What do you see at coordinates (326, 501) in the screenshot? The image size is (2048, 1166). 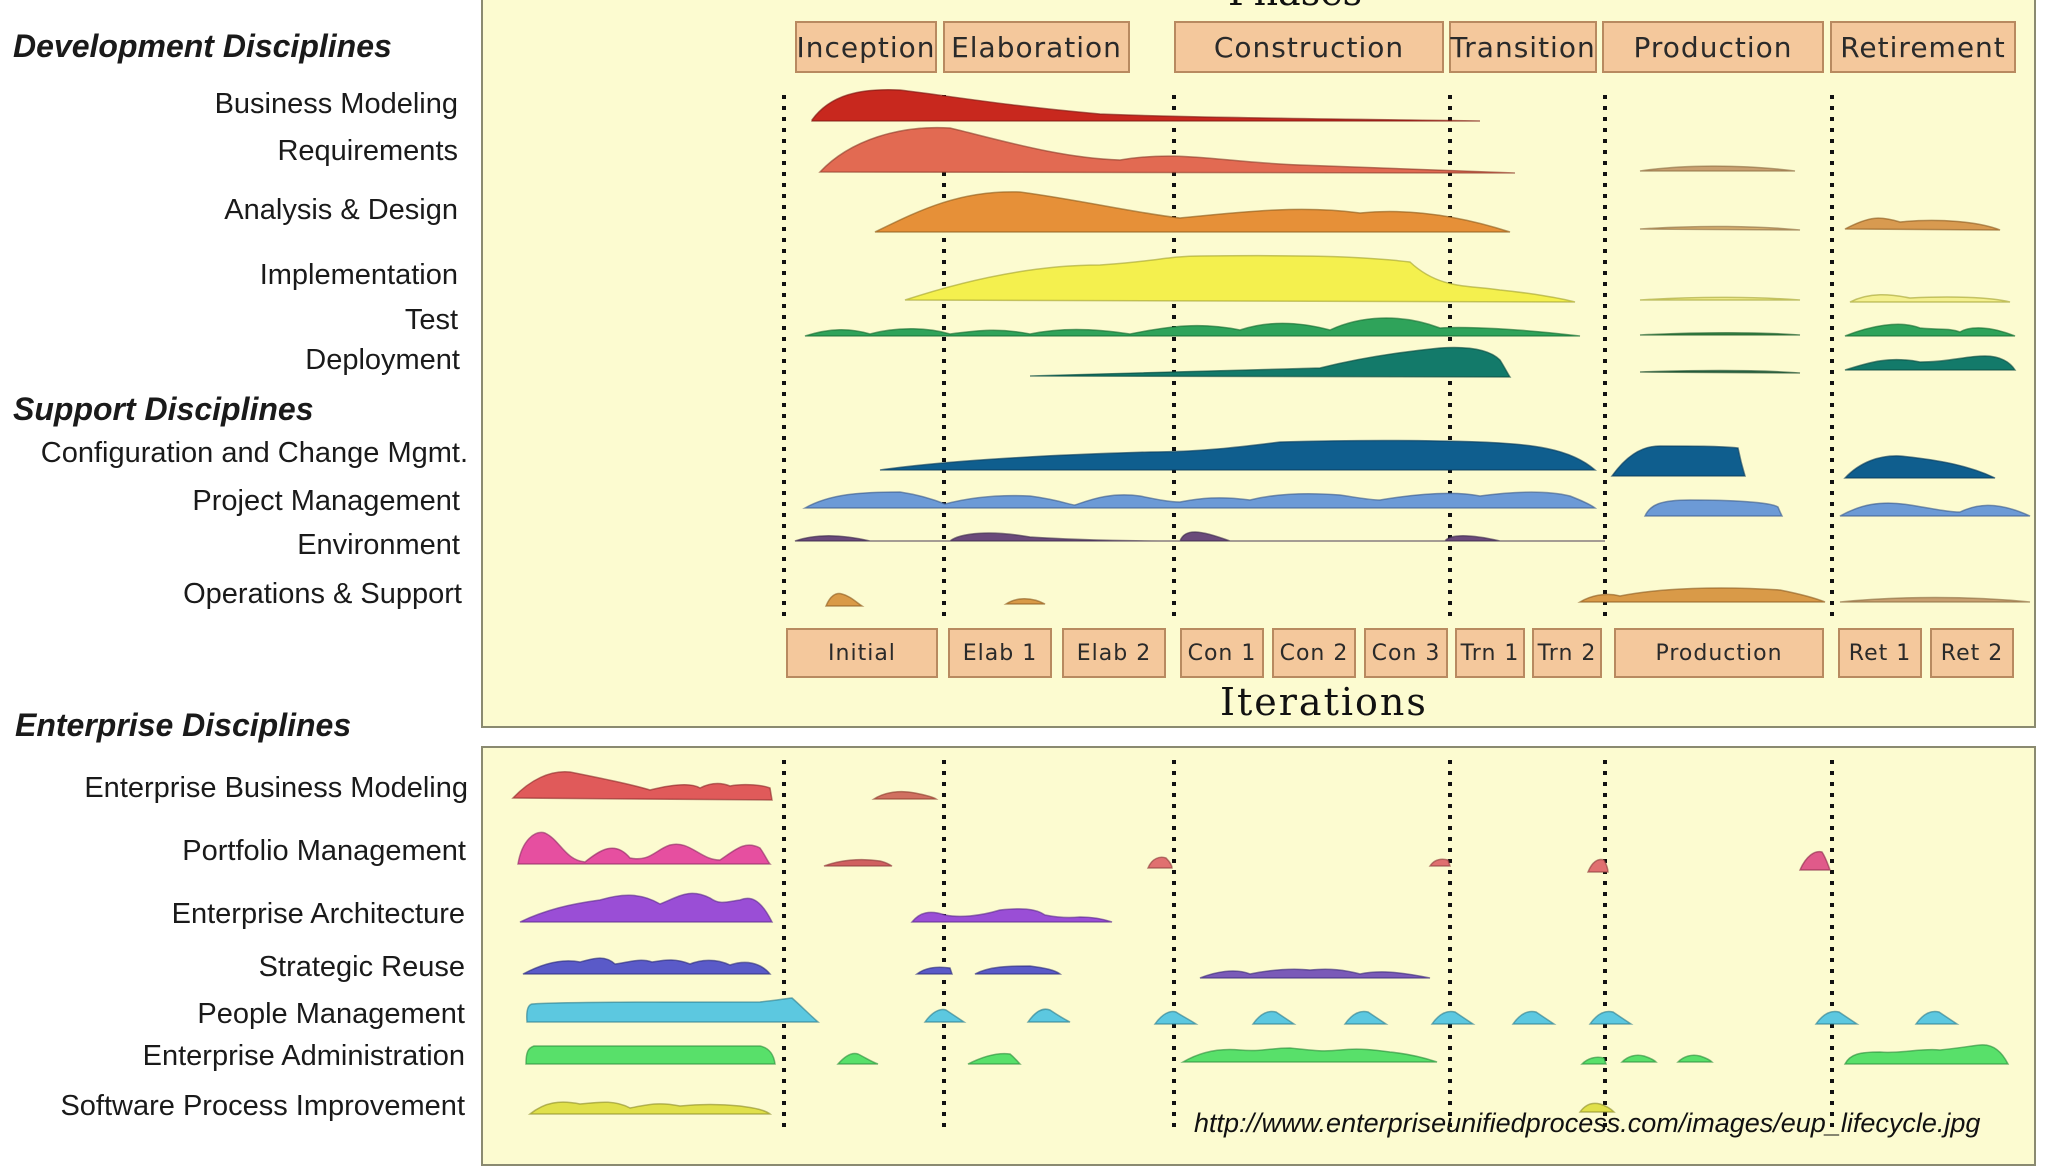 I see `label-project-mgmt: Project Management` at bounding box center [326, 501].